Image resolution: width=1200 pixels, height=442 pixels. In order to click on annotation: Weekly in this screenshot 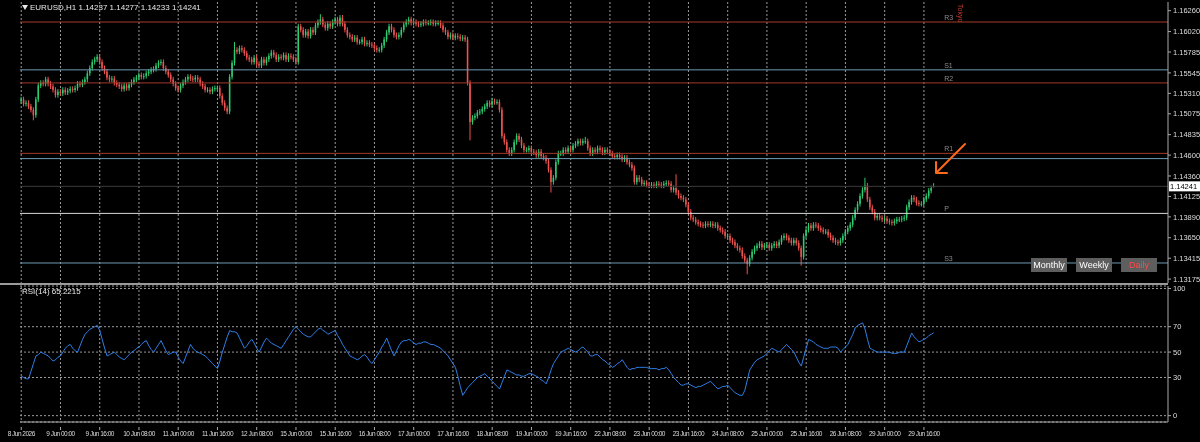, I will do `click(1094, 265)`.